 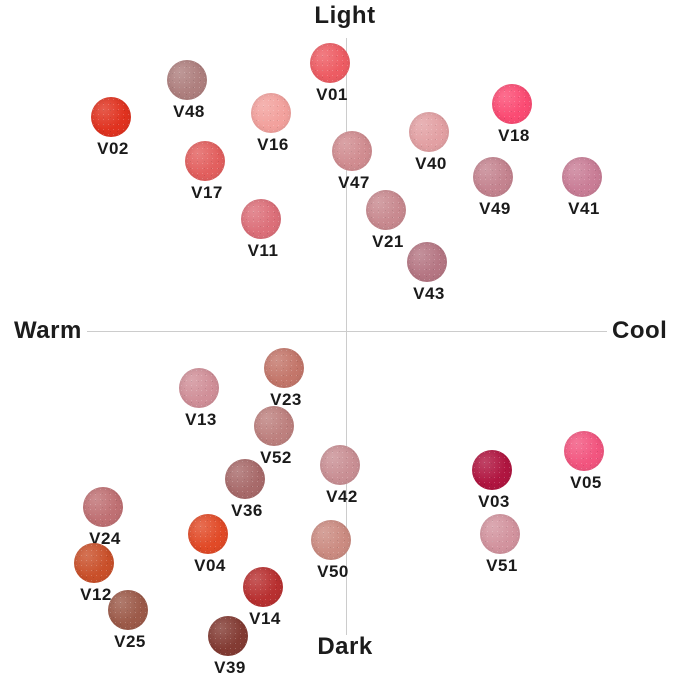 I want to click on shade-label-v50: V50, so click(x=333, y=571).